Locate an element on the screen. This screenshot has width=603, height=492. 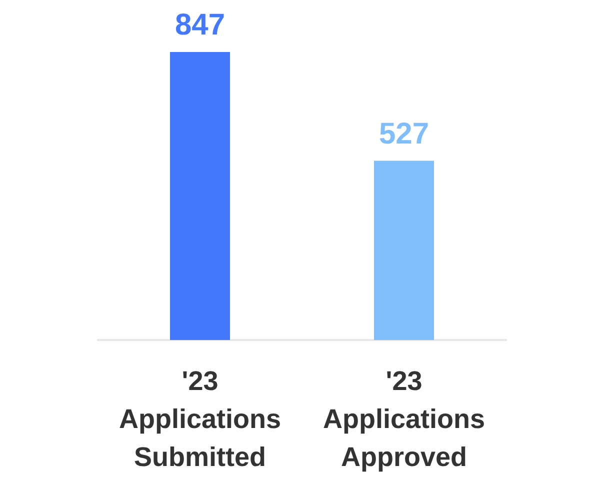
x-tick-label: '23 Applications Submitted is located at coordinates (200, 419).